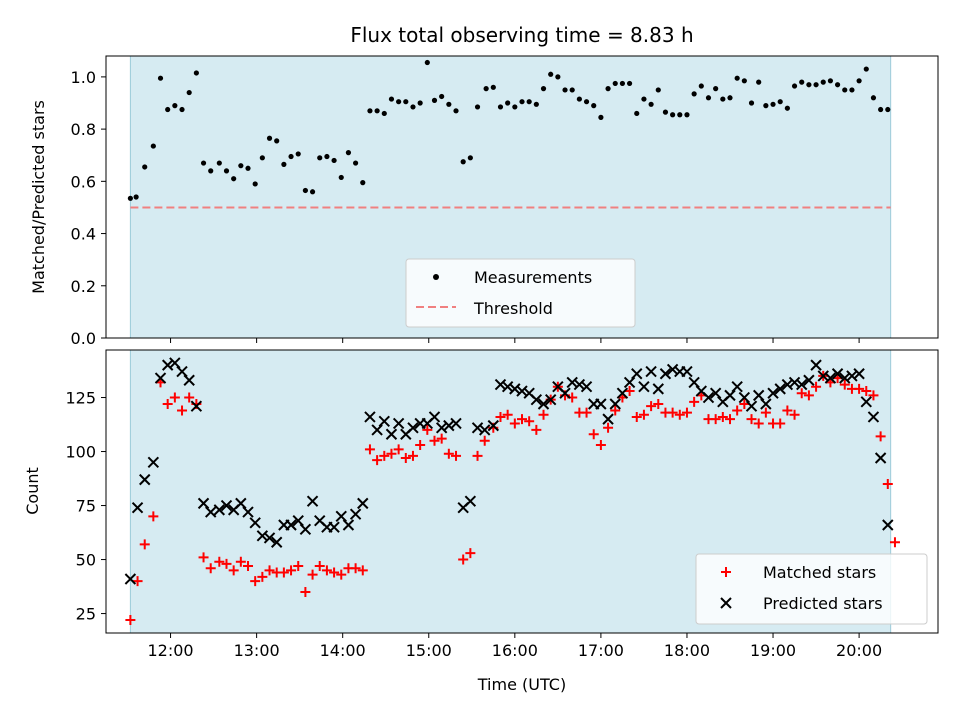 Image resolution: width=960 pixels, height=720 pixels. I want to click on y-tick-label: 50, so click(86, 560).